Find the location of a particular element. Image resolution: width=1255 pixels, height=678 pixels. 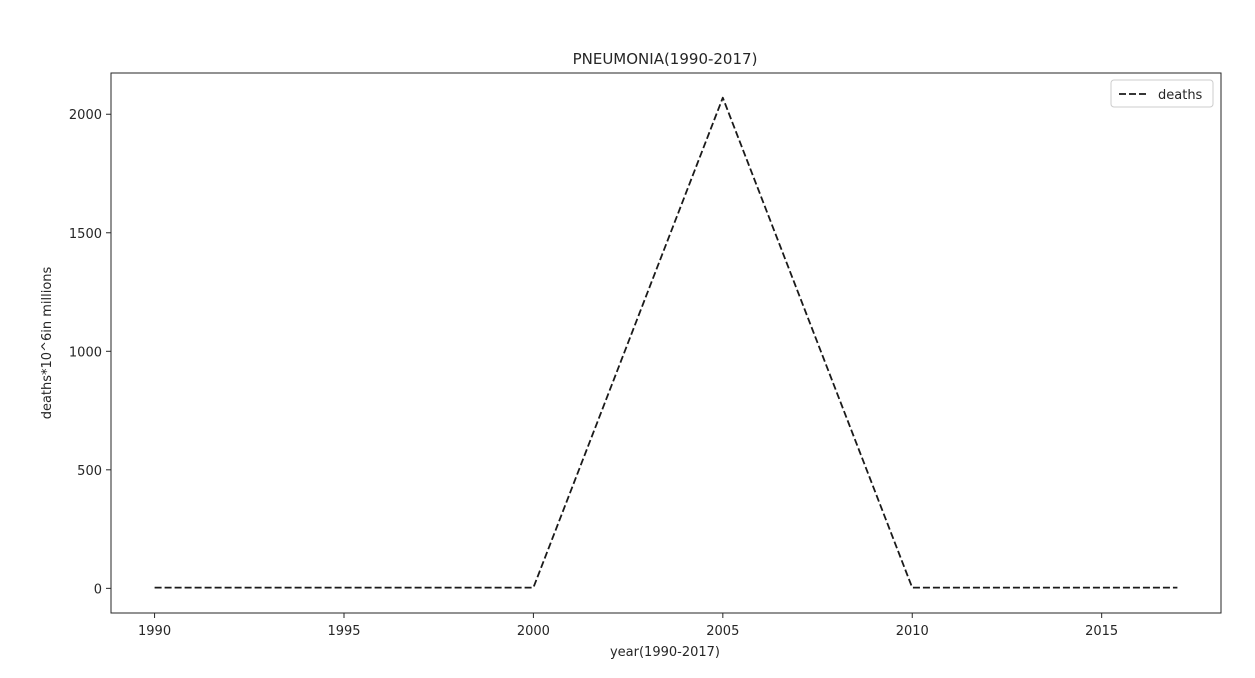

legend-box is located at coordinates (1162, 93).